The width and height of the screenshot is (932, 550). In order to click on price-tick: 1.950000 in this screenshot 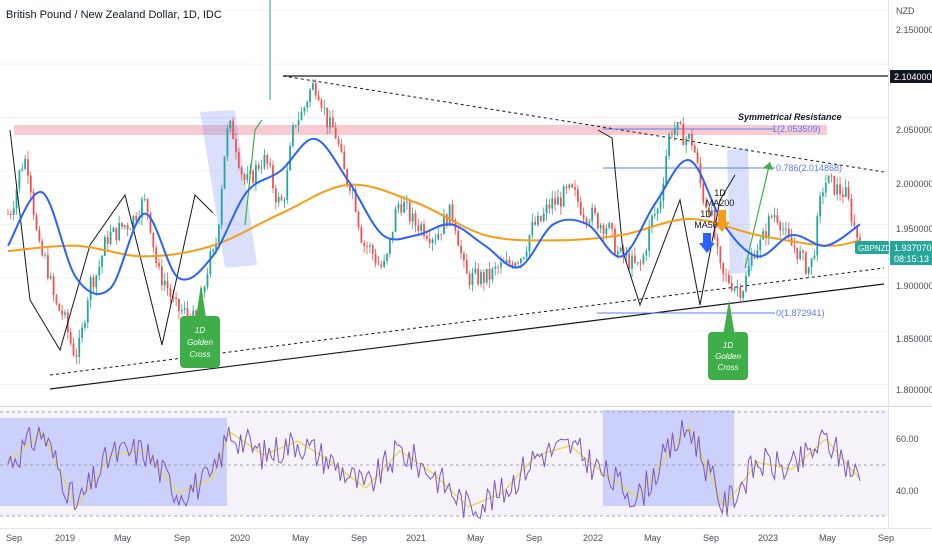, I will do `click(914, 229)`.